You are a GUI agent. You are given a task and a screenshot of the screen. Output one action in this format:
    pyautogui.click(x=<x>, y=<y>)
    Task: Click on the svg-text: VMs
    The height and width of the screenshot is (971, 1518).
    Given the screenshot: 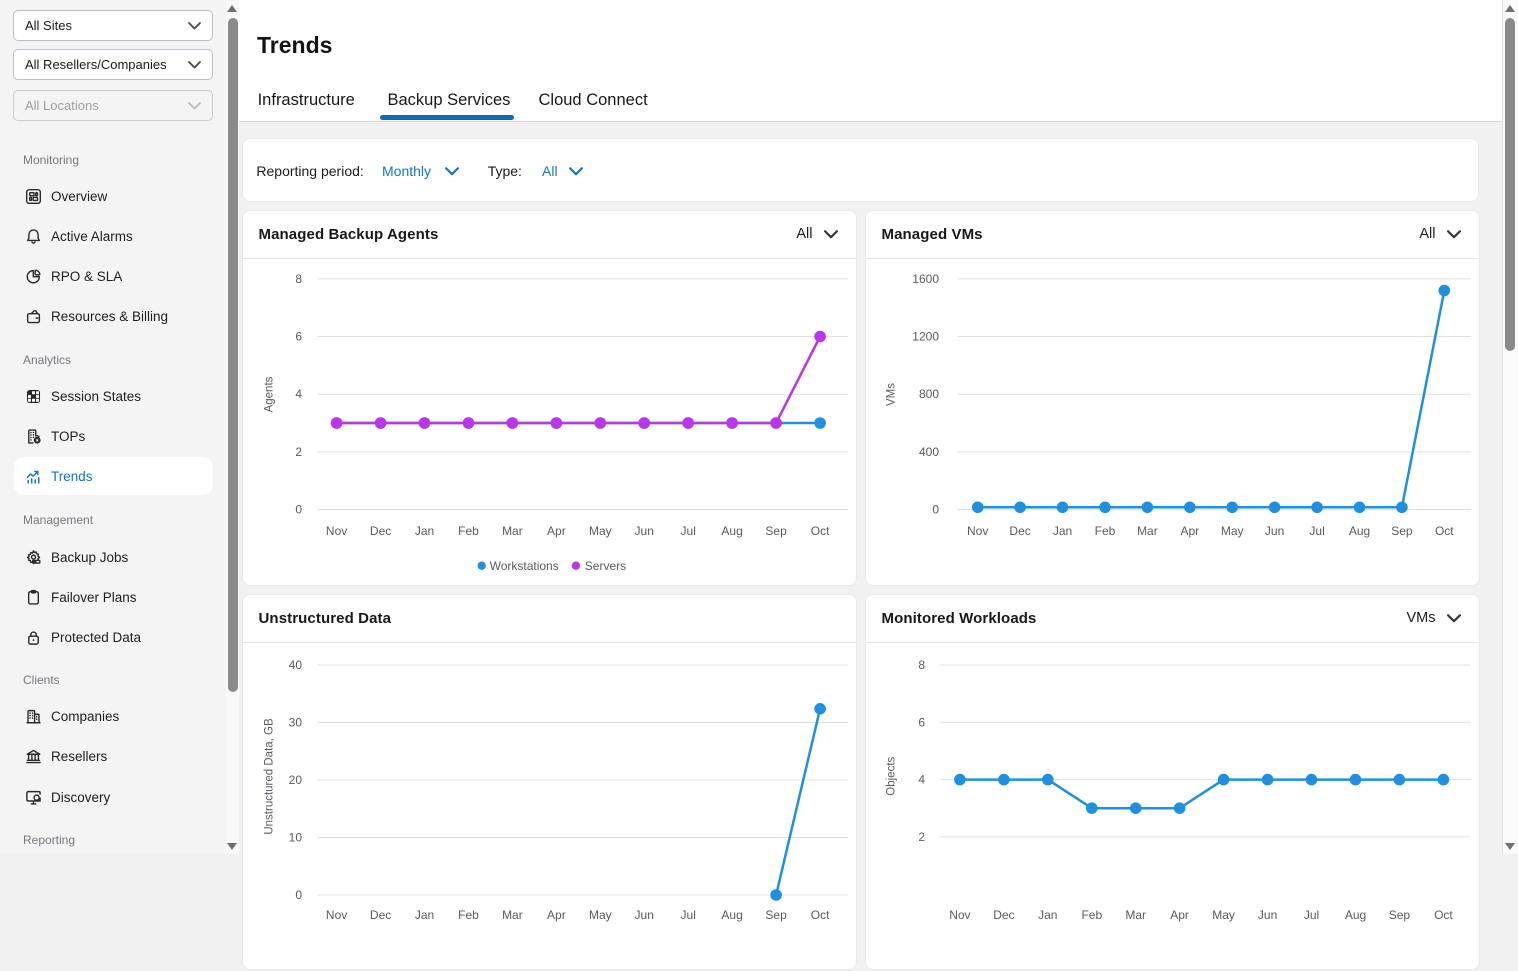 What is the action you would take?
    pyautogui.click(x=891, y=393)
    